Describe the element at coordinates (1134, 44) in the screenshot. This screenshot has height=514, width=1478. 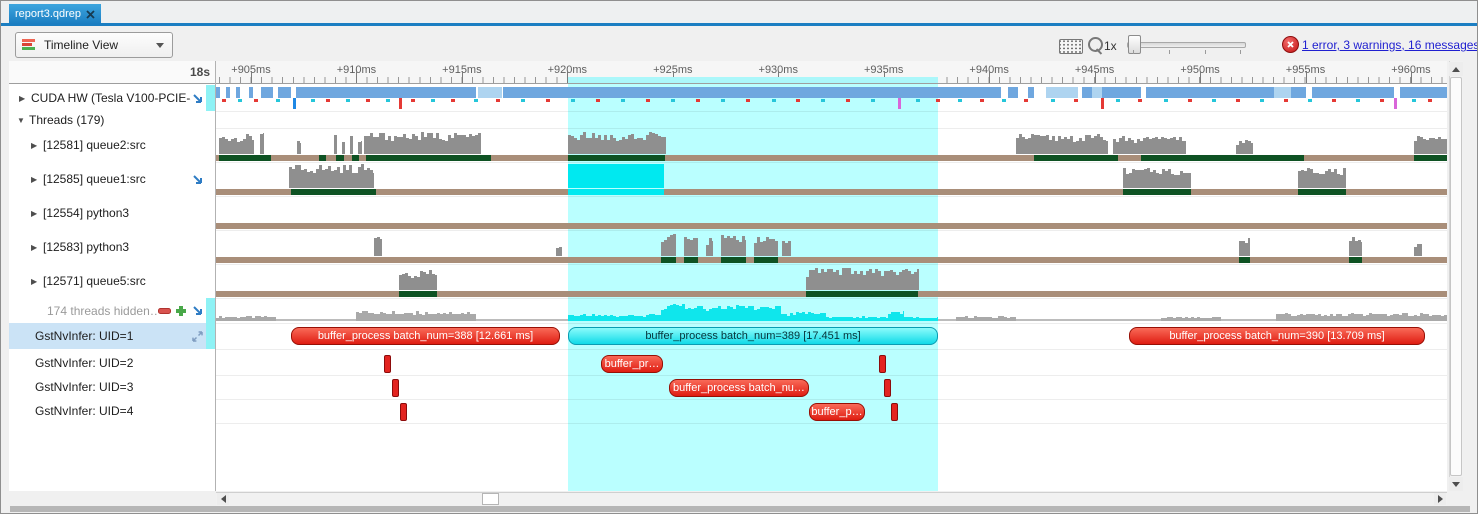
I see `zoom-slider-handle` at that location.